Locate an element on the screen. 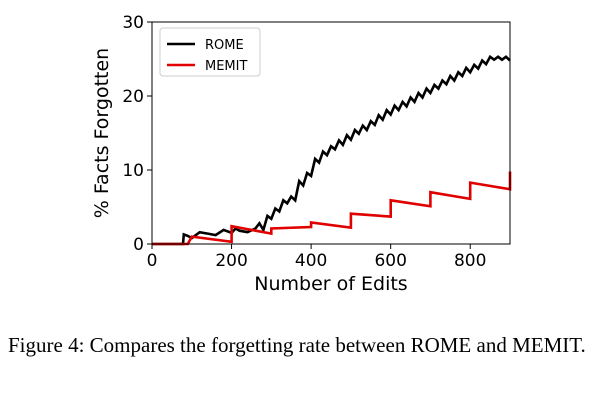 The height and width of the screenshot is (402, 605). x-tick-label: 600 is located at coordinates (390, 261).